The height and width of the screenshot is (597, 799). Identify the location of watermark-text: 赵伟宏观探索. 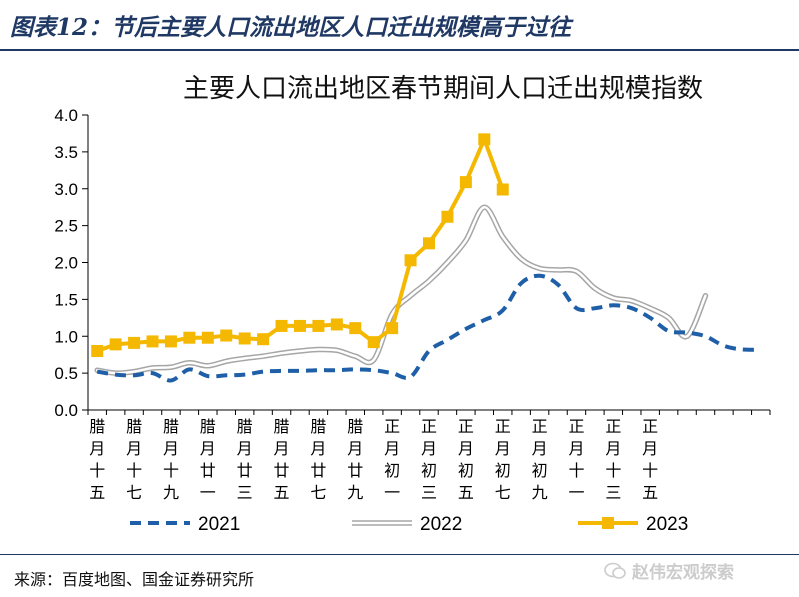
(683, 573).